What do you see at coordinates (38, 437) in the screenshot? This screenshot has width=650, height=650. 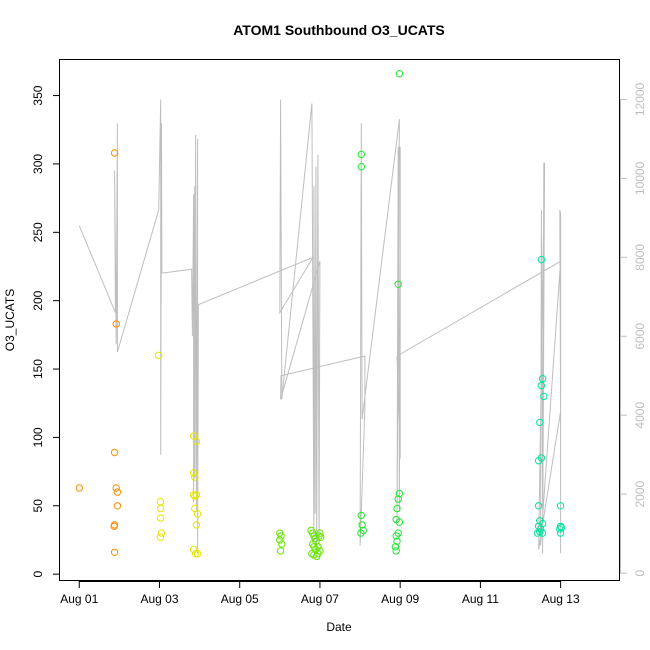 I see `y-tick-label: 100` at bounding box center [38, 437].